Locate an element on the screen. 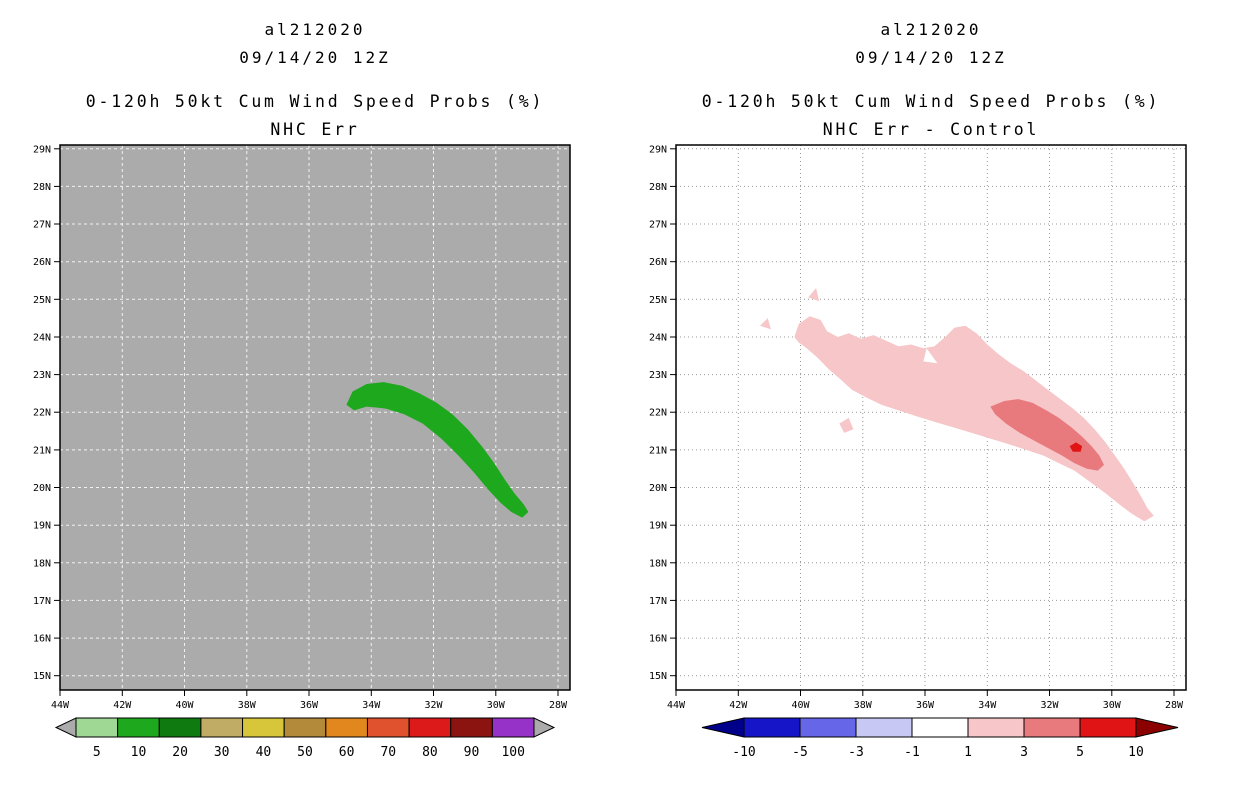 This screenshot has height=800, width=1236. lat-tick-label: 16N is located at coordinates (658, 639).